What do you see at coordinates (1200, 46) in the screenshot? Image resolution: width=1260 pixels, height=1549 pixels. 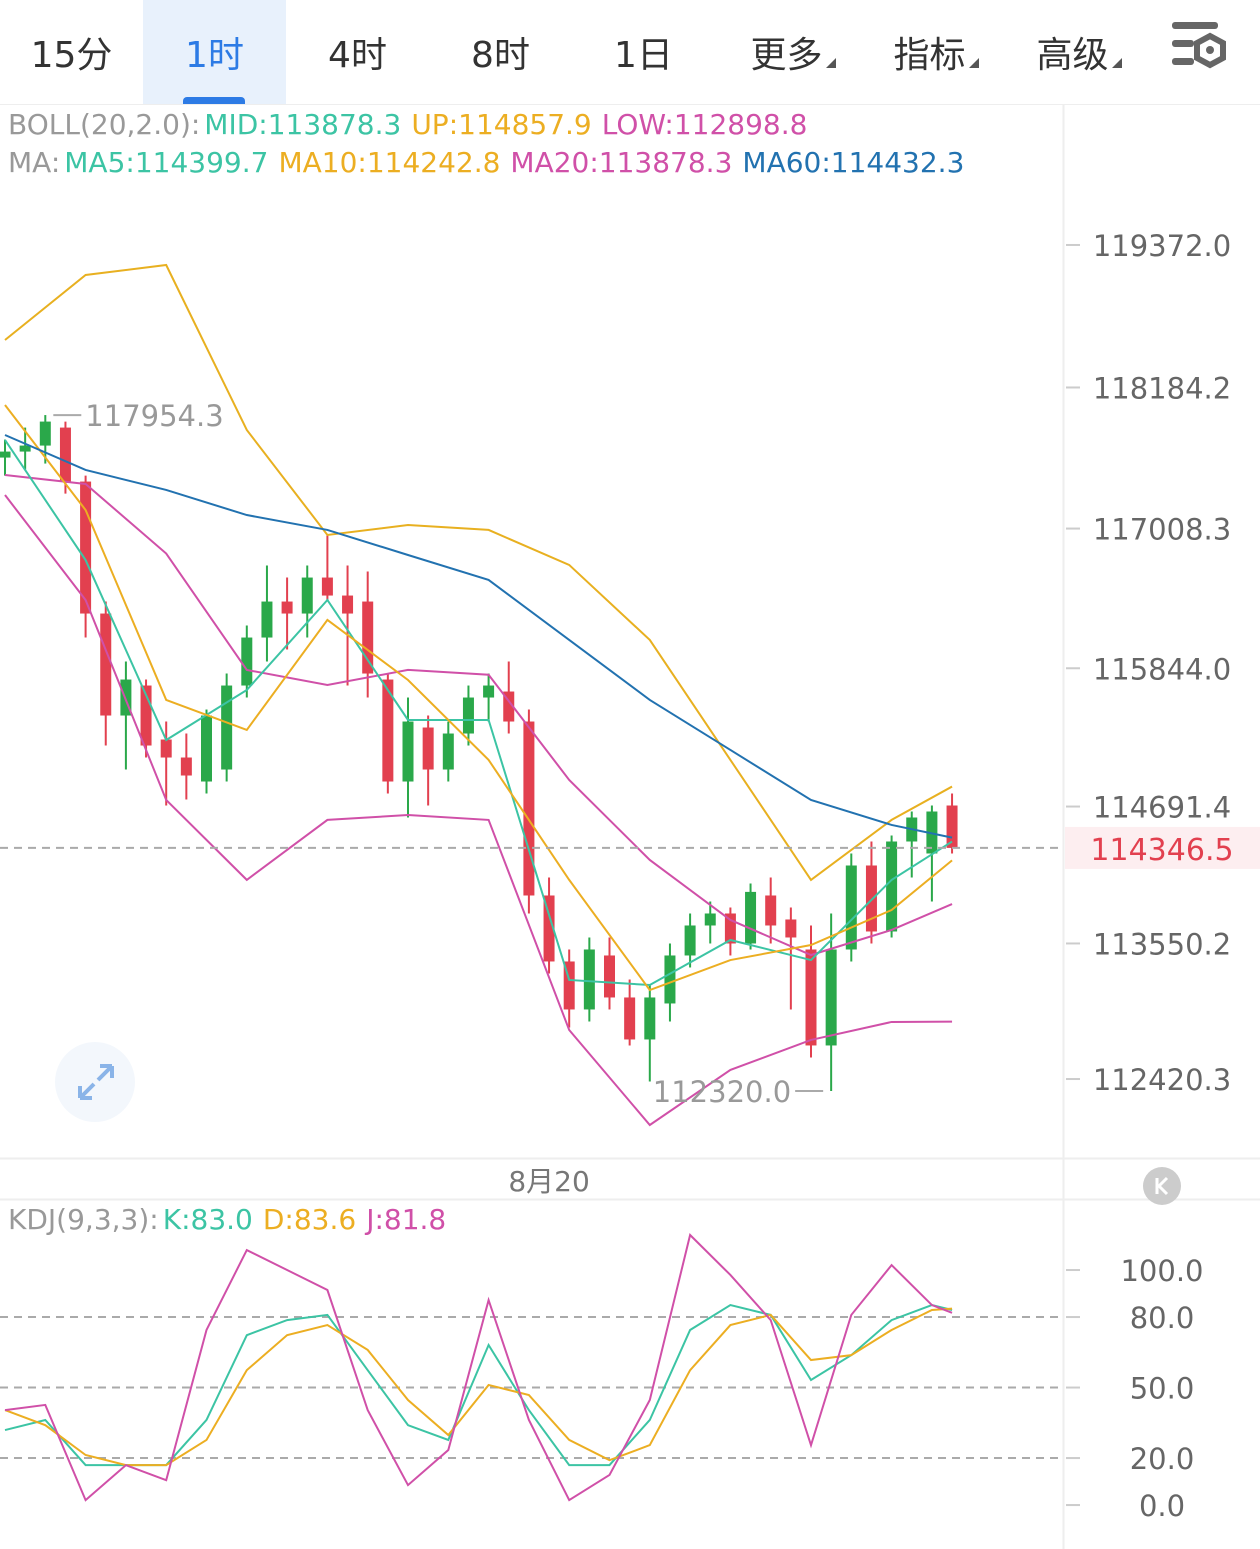 I see `settings-icon` at bounding box center [1200, 46].